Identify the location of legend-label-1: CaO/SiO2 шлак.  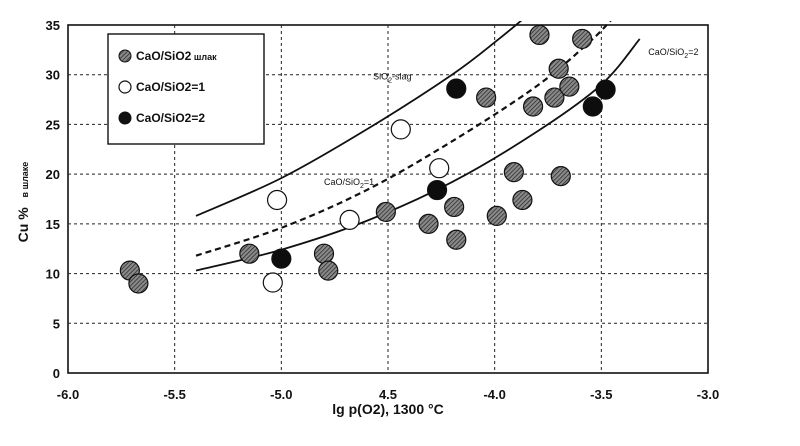
(176, 56).